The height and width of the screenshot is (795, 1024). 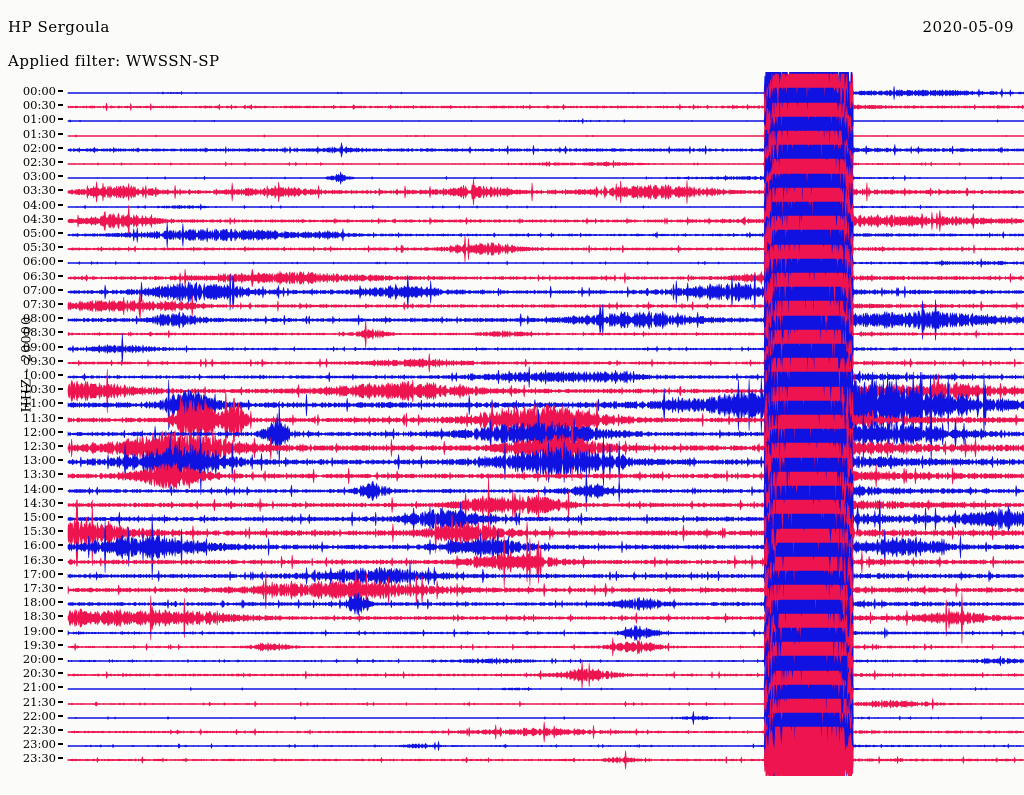 I want to click on row-time-label: 04:30, so click(x=39, y=218).